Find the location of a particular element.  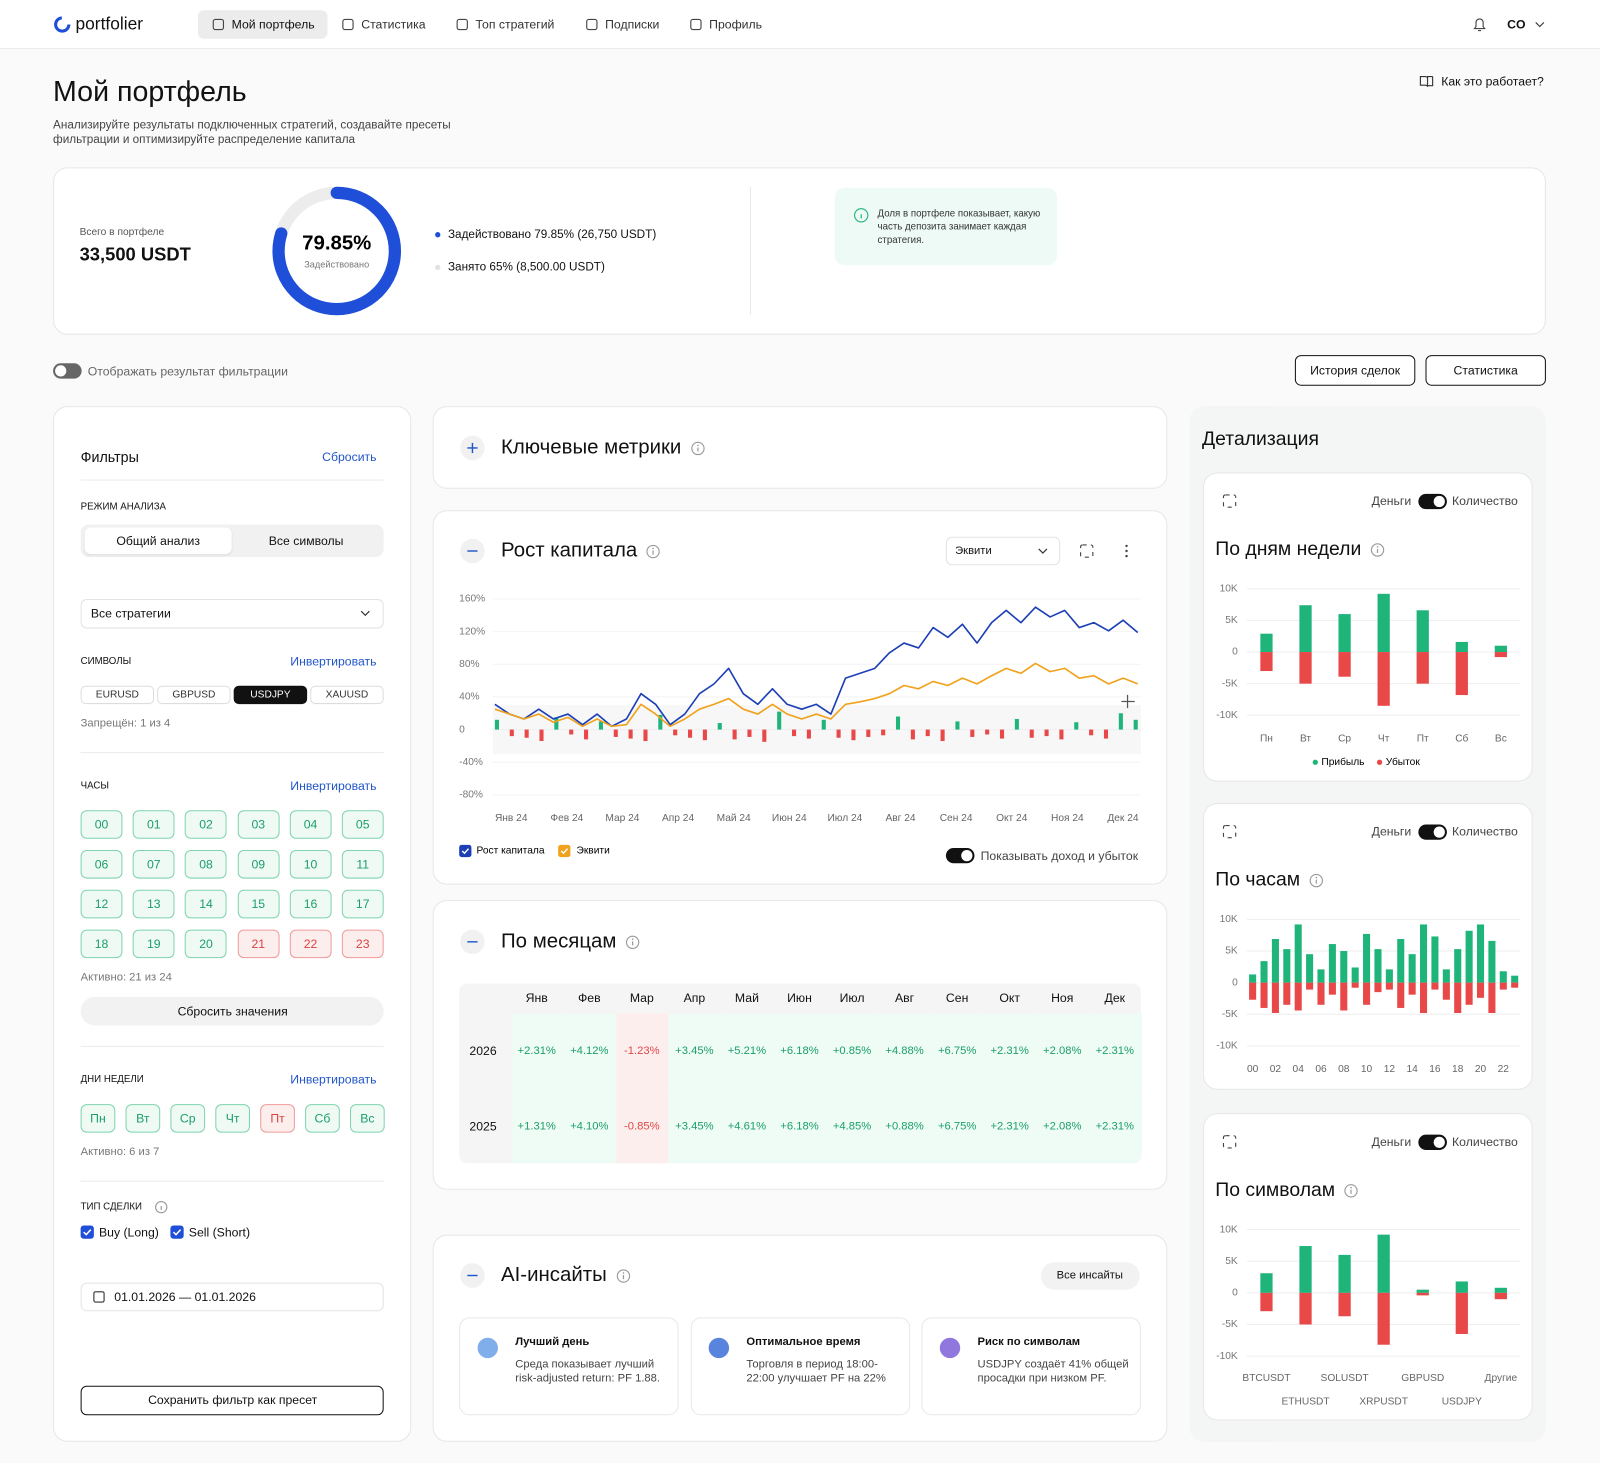

symbol-chip-label: USDJPY is located at coordinates (270, 695).